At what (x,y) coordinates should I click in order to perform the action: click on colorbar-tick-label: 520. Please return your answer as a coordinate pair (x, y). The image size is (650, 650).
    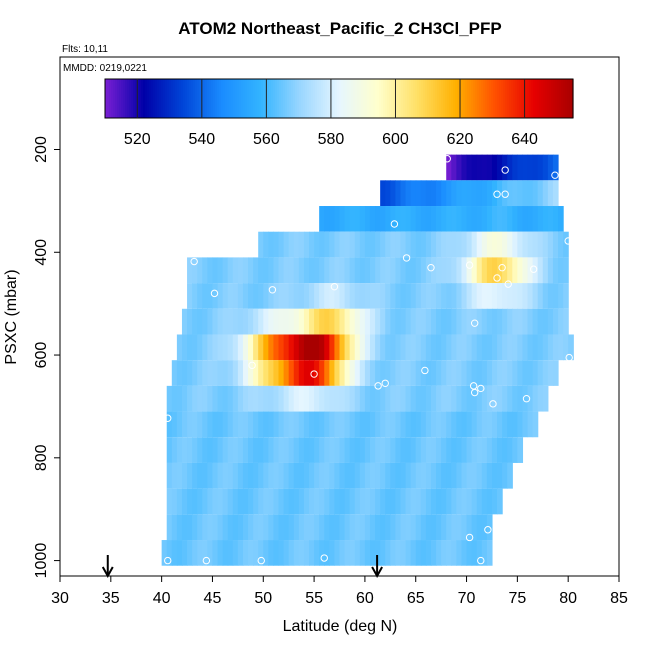
    Looking at the image, I should click on (137, 139).